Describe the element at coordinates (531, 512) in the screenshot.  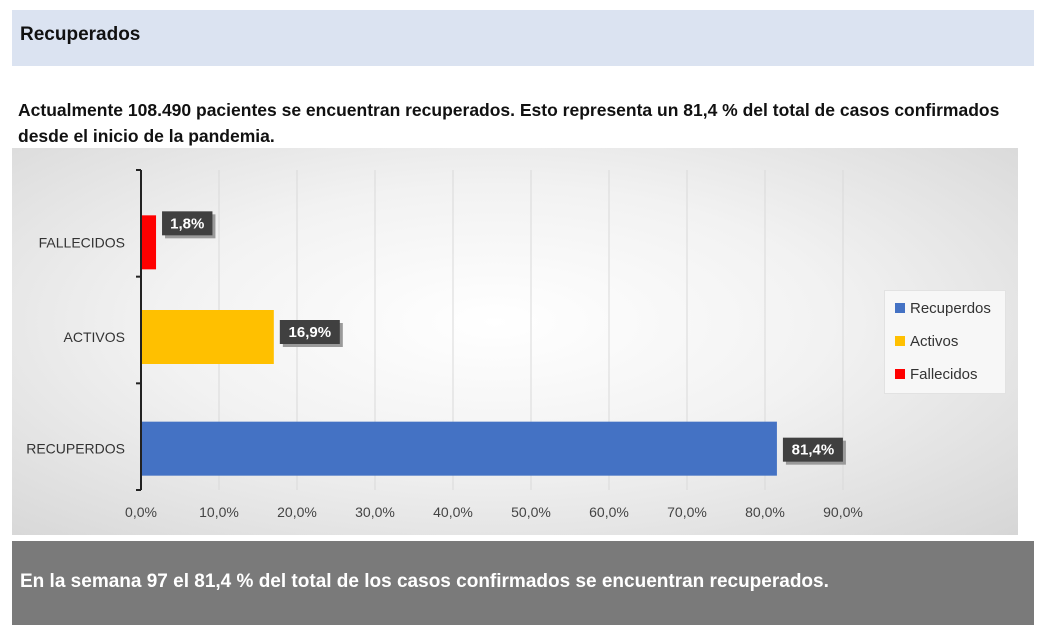
I see `x-tick-label: 50,0%` at that location.